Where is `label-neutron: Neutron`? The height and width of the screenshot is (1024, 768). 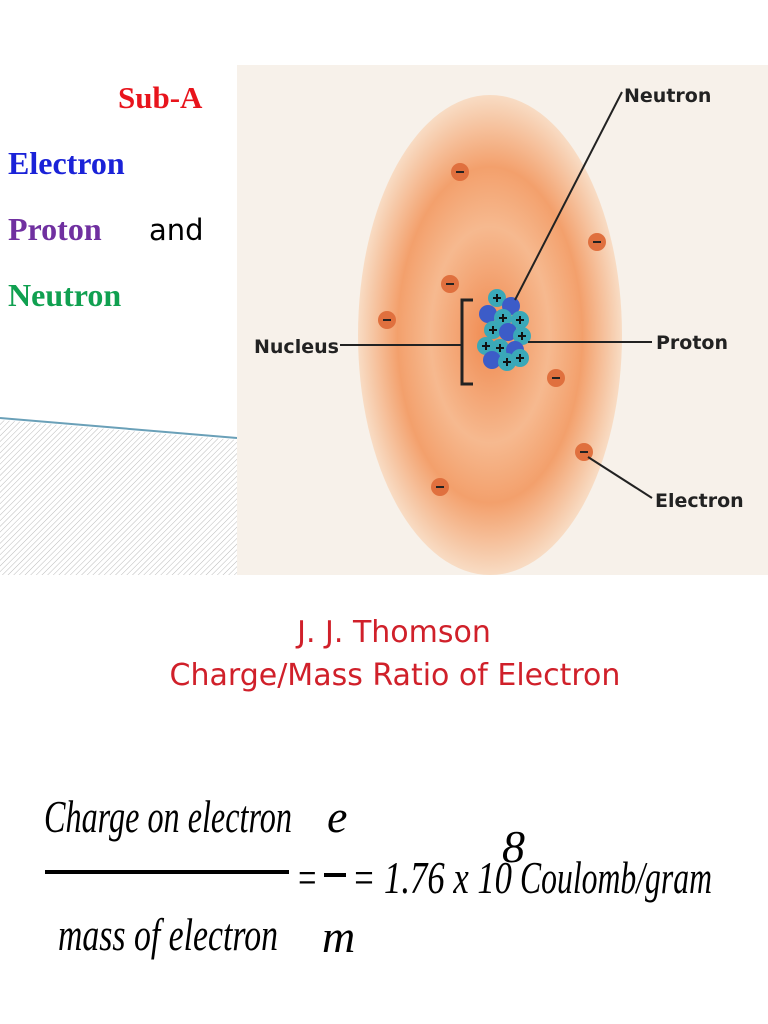
label-neutron: Neutron is located at coordinates (667, 96).